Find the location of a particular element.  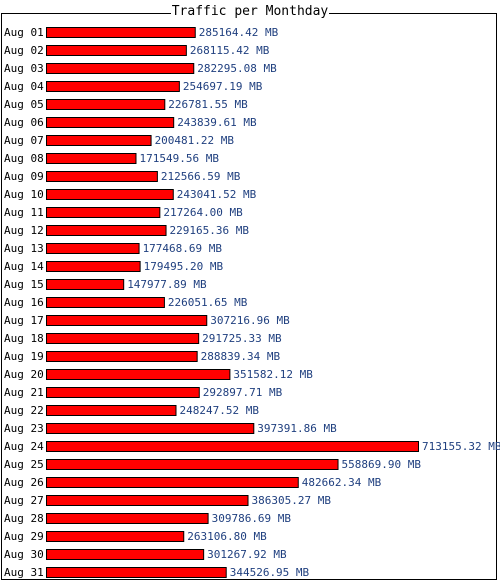

category-label: Aug 25 is located at coordinates (24, 464).